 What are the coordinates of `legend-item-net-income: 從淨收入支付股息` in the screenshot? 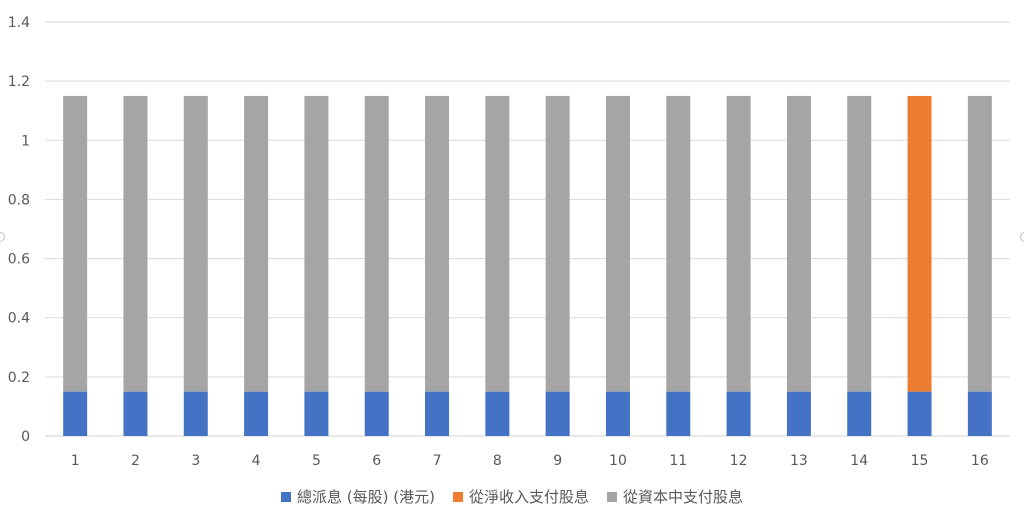 It's located at (520, 496).